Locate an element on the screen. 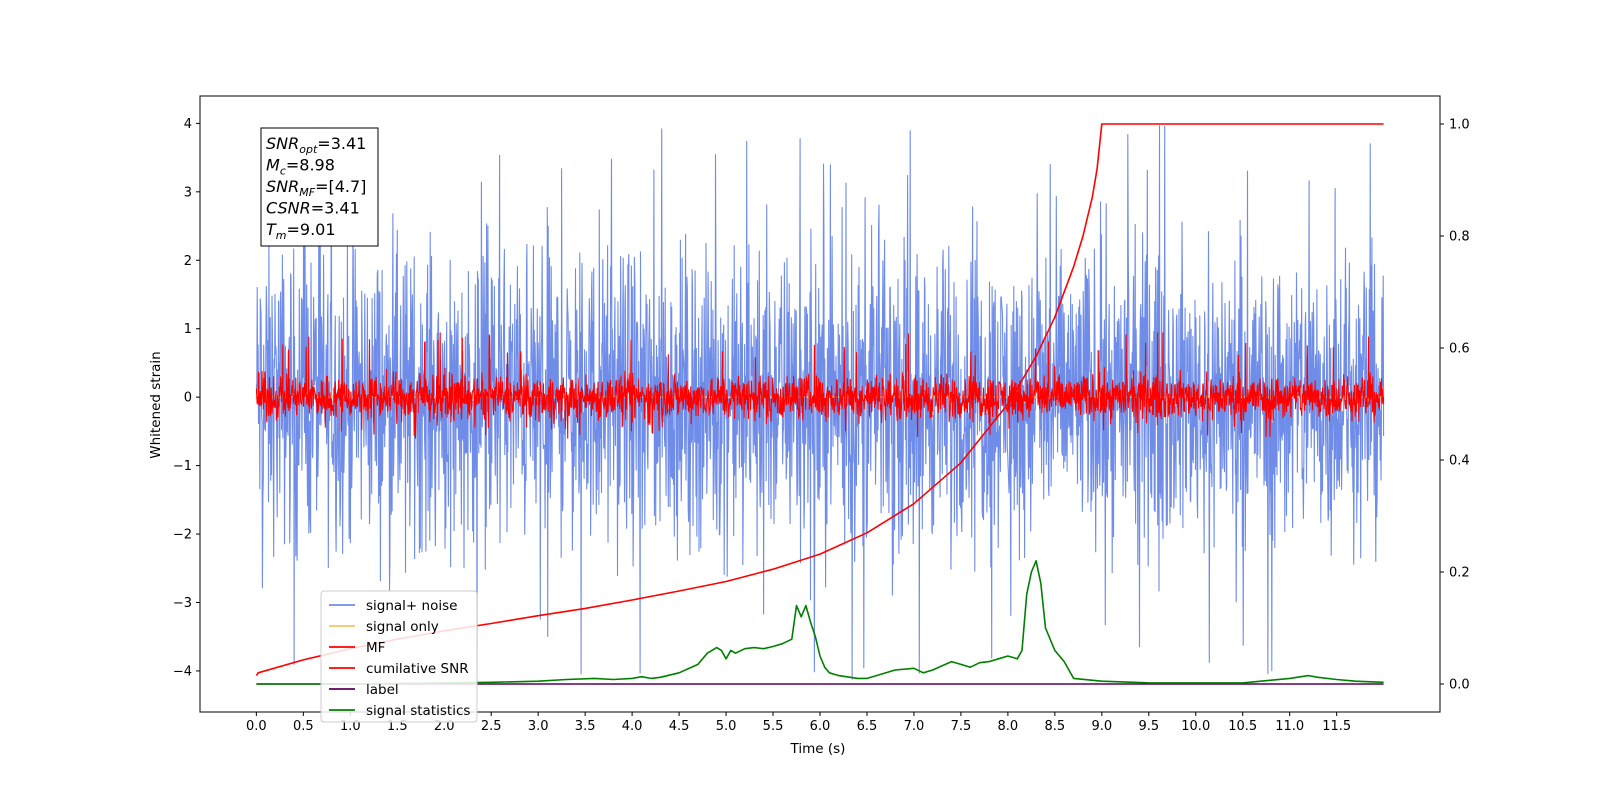 The height and width of the screenshot is (800, 1600). x-tick-label: 1.0 is located at coordinates (350, 726).